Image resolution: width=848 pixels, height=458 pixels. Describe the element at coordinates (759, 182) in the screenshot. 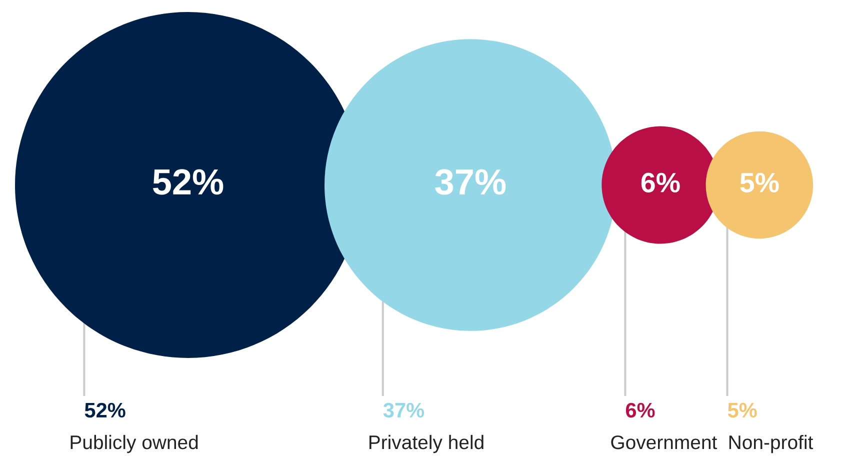

I see `text: 5%` at that location.